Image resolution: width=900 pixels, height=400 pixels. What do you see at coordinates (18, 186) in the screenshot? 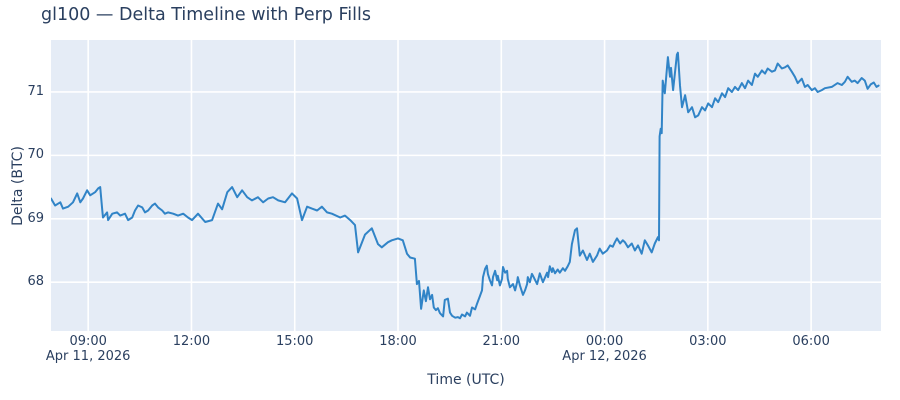
I see `y-axis-title: Delta (BTC)` at bounding box center [18, 186].